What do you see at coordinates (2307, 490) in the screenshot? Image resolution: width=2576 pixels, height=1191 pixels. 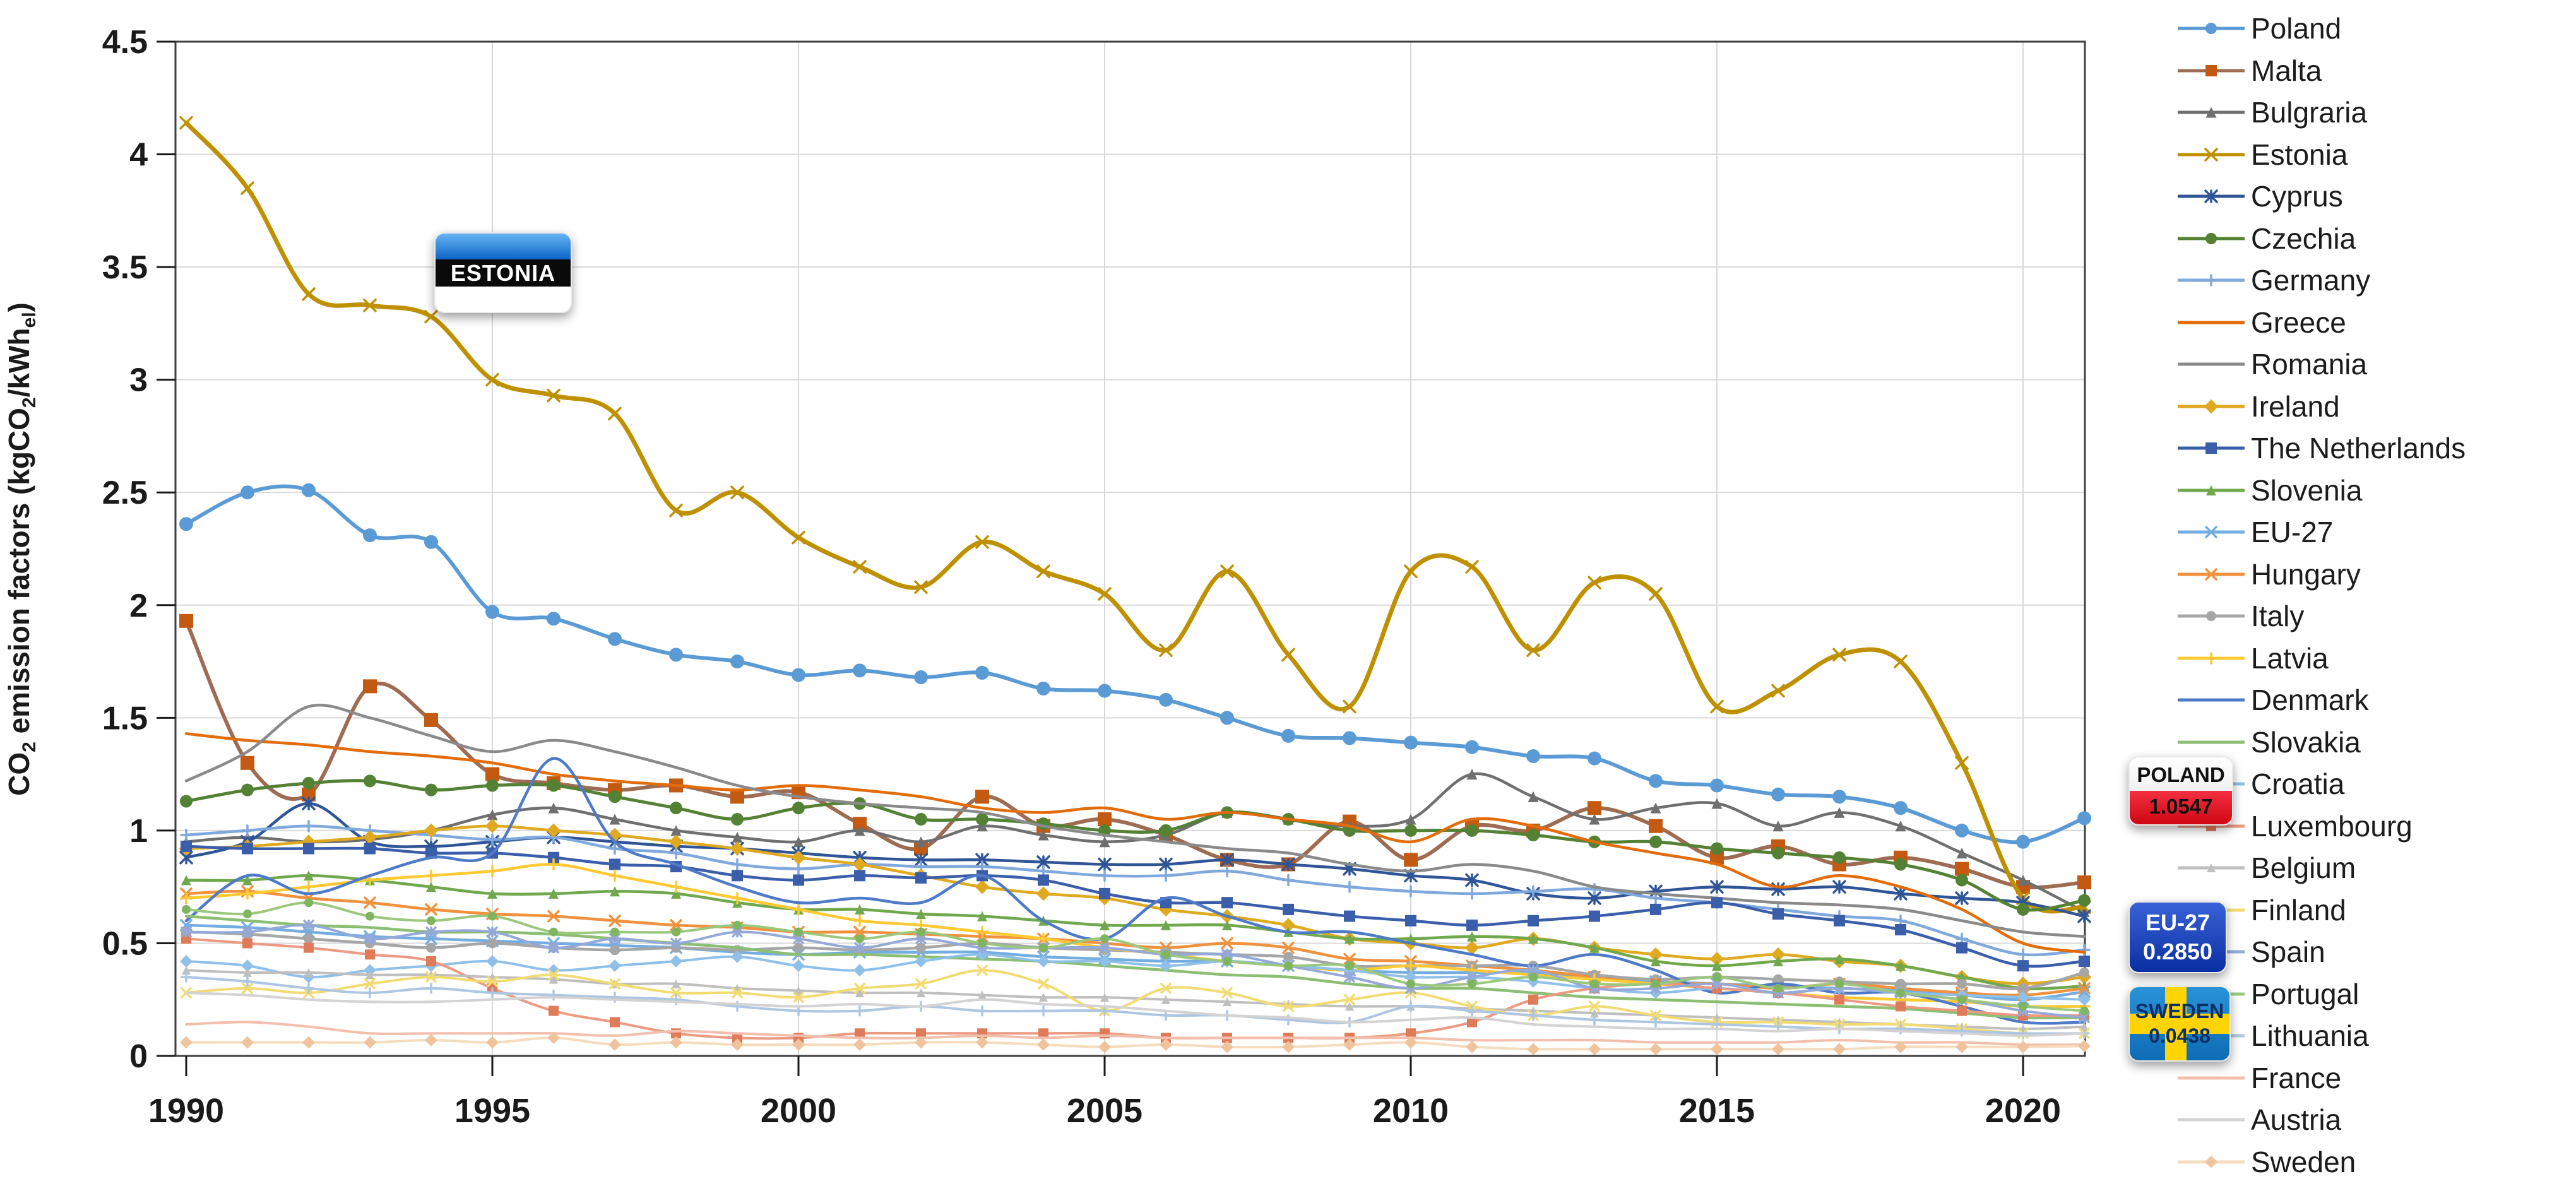 I see `legend-label-slovenia: Slovenia` at bounding box center [2307, 490].